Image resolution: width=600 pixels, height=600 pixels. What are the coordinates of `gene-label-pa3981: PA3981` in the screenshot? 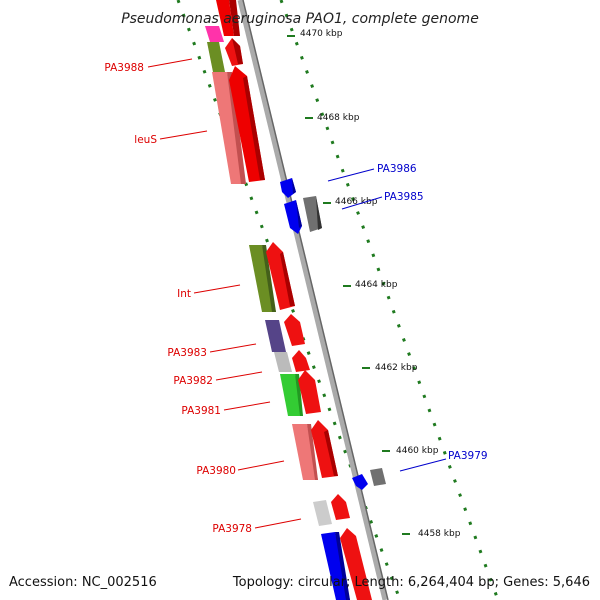 It's located at (201, 411).